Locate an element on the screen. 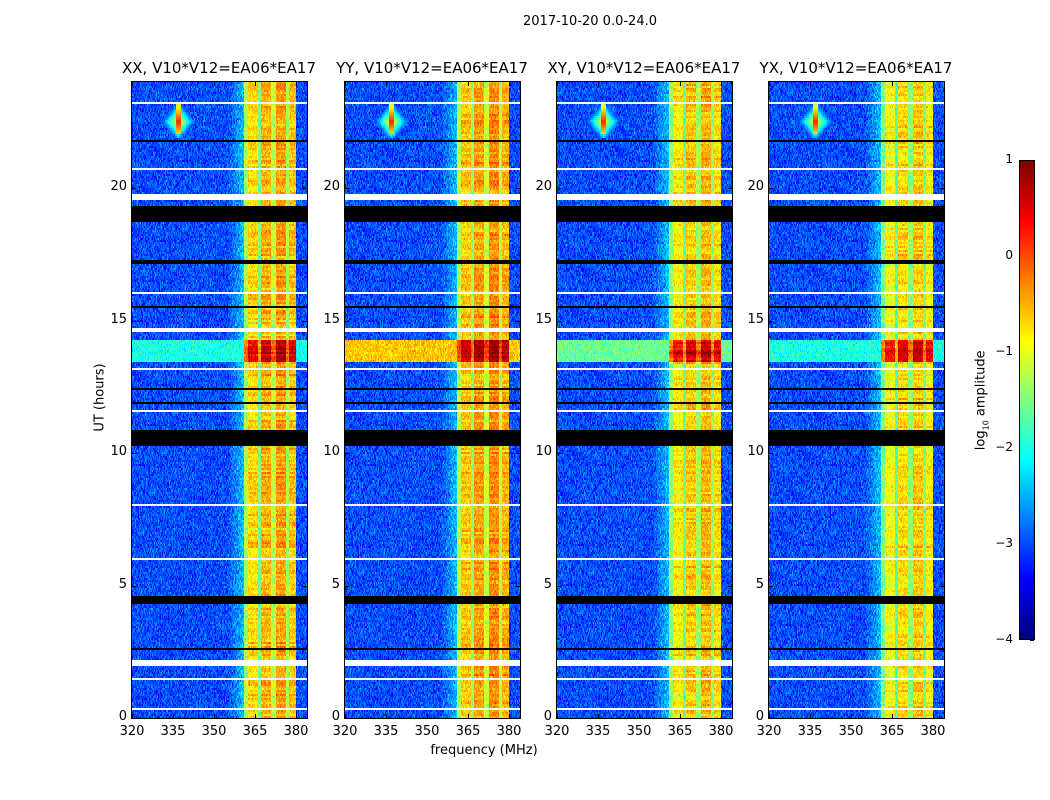 This screenshot has height=800, width=1050. colorbar-tick-label: −1 is located at coordinates (1004, 351).